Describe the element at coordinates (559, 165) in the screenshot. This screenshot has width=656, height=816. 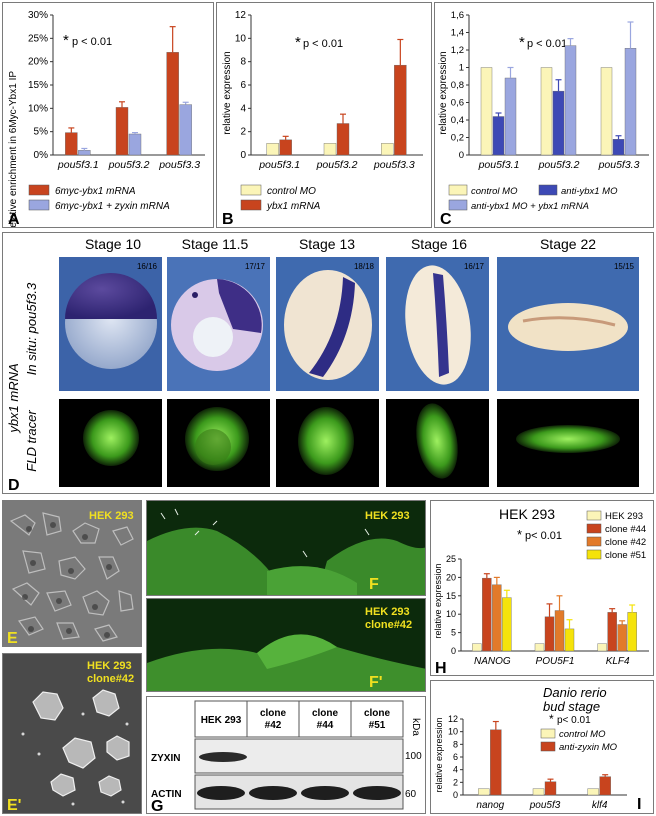
I see `category-label-c-1: pou5f3.2` at that location.